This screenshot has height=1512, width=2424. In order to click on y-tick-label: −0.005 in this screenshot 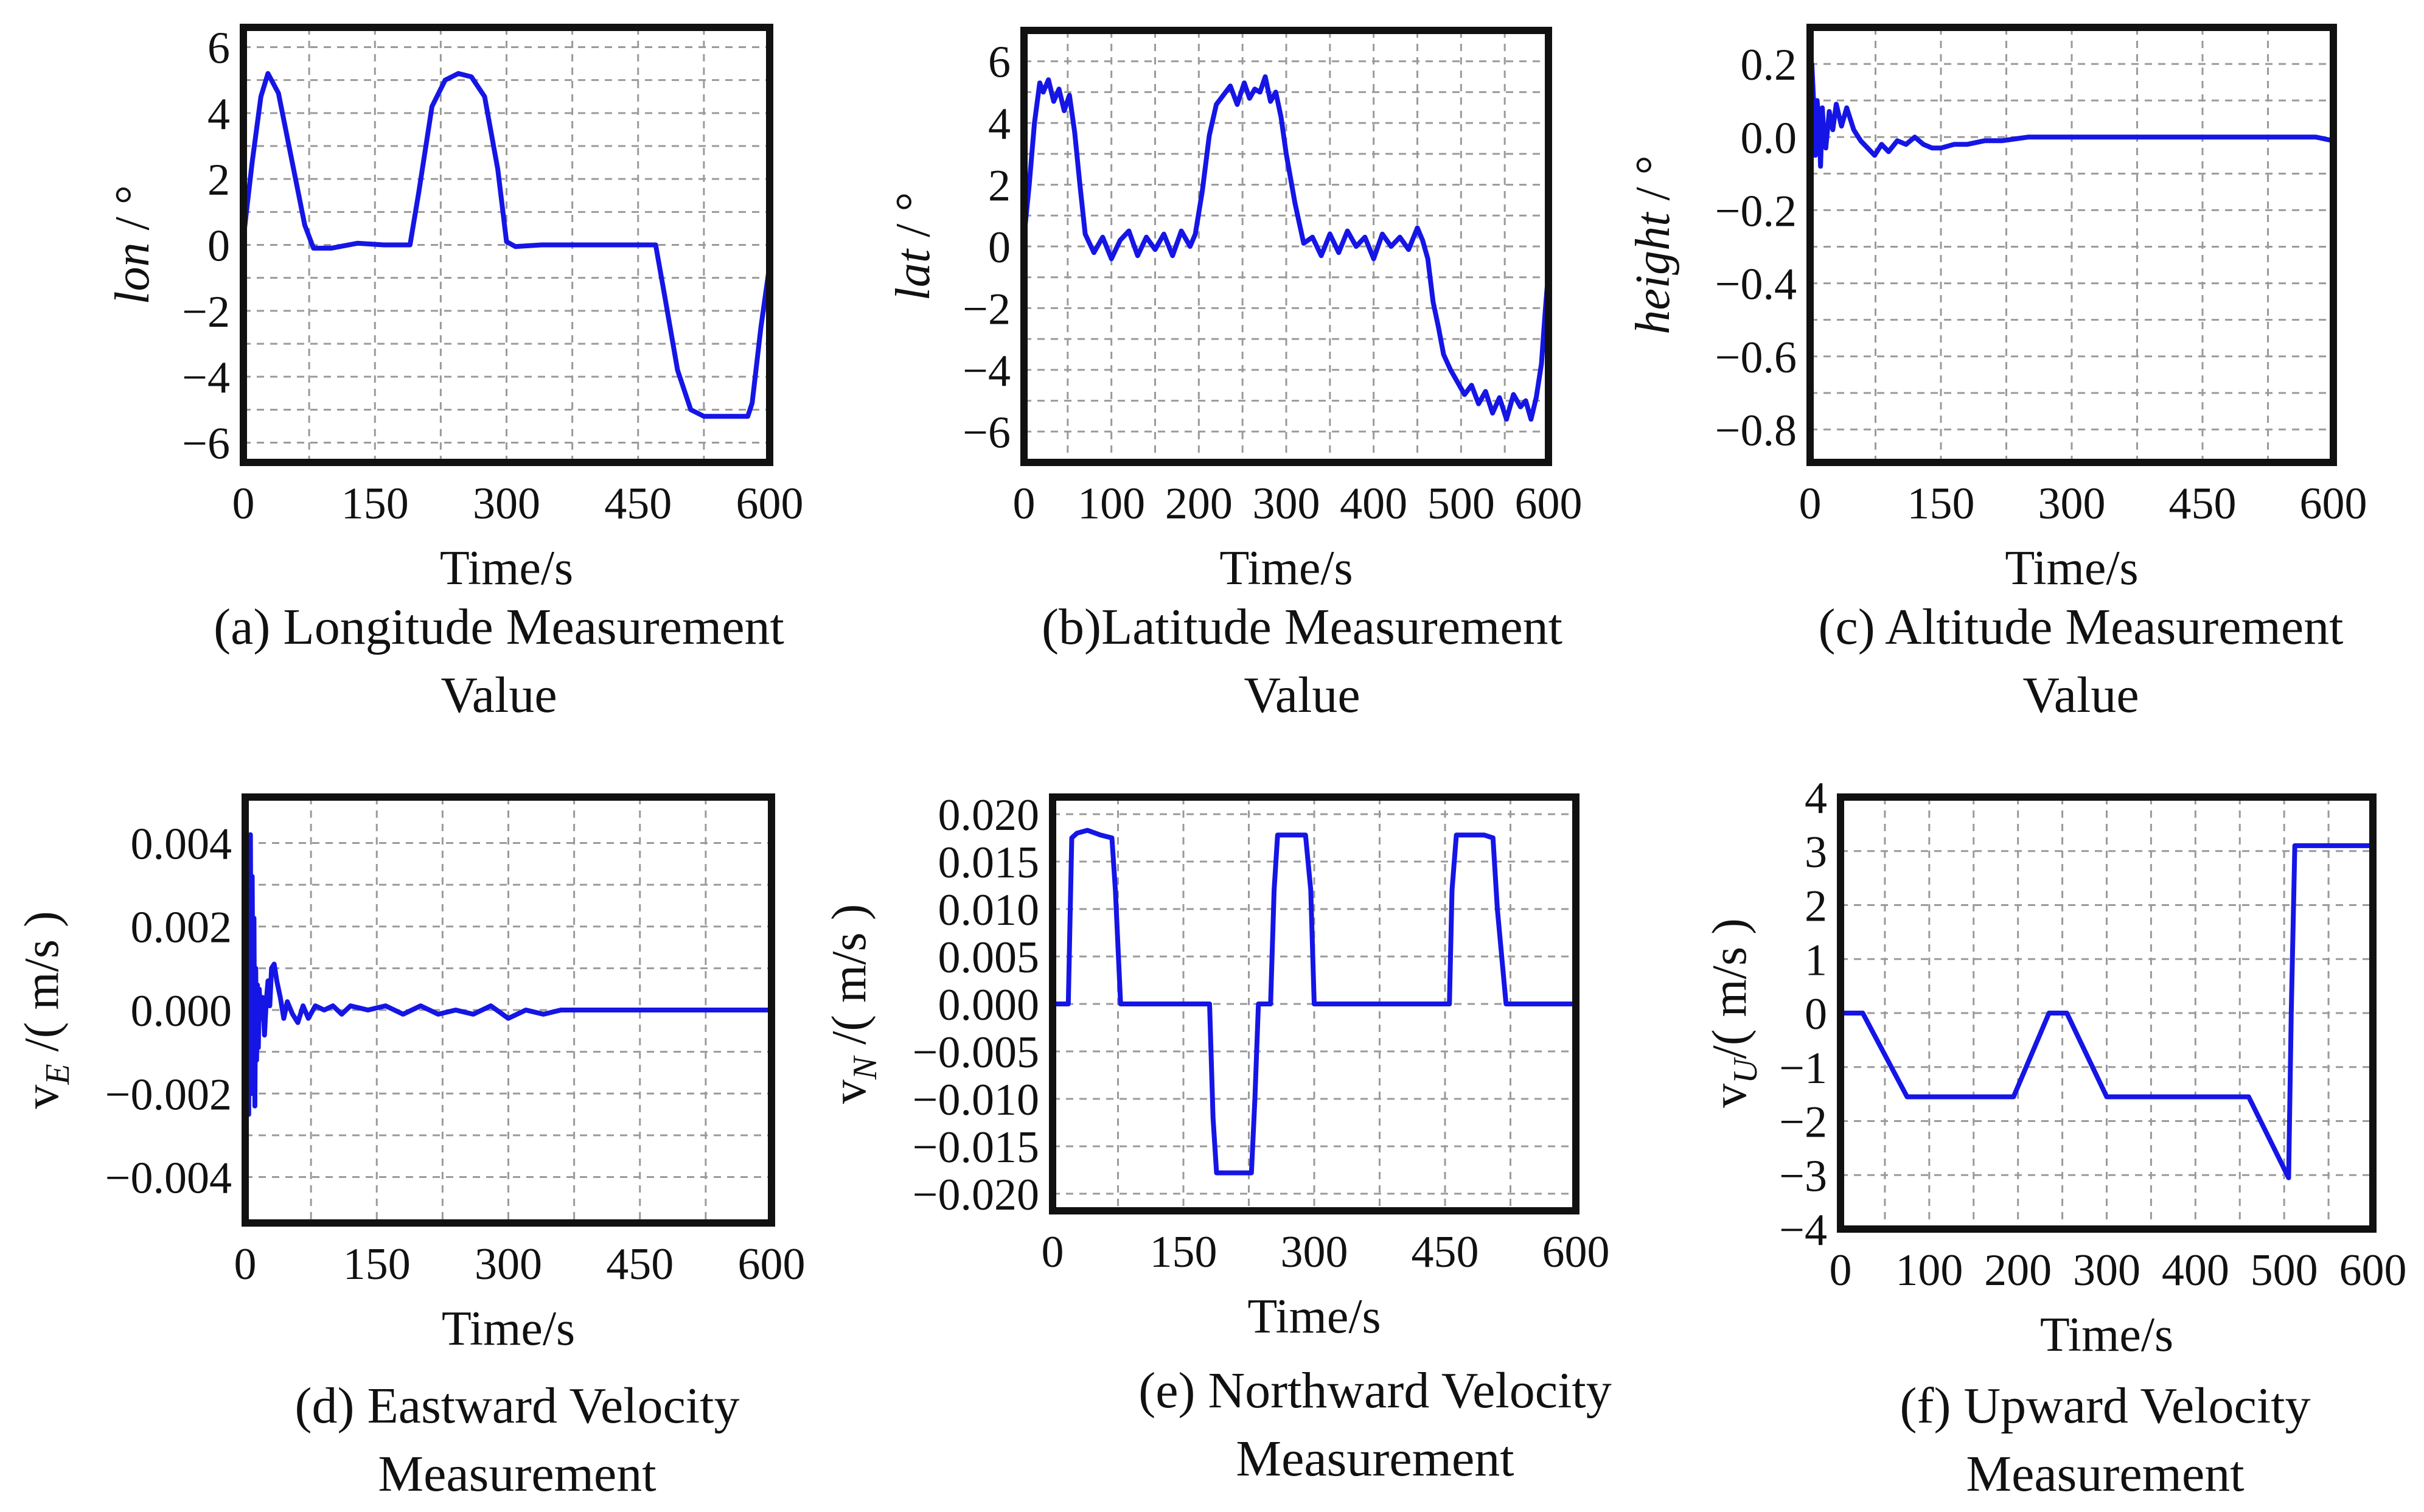, I will do `click(976, 1053)`.